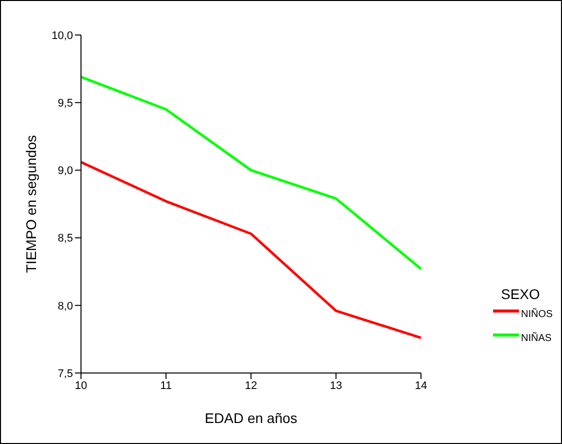 The height and width of the screenshot is (444, 562). What do you see at coordinates (65, 238) in the screenshot?
I see `y-tick-label: 8,5` at bounding box center [65, 238].